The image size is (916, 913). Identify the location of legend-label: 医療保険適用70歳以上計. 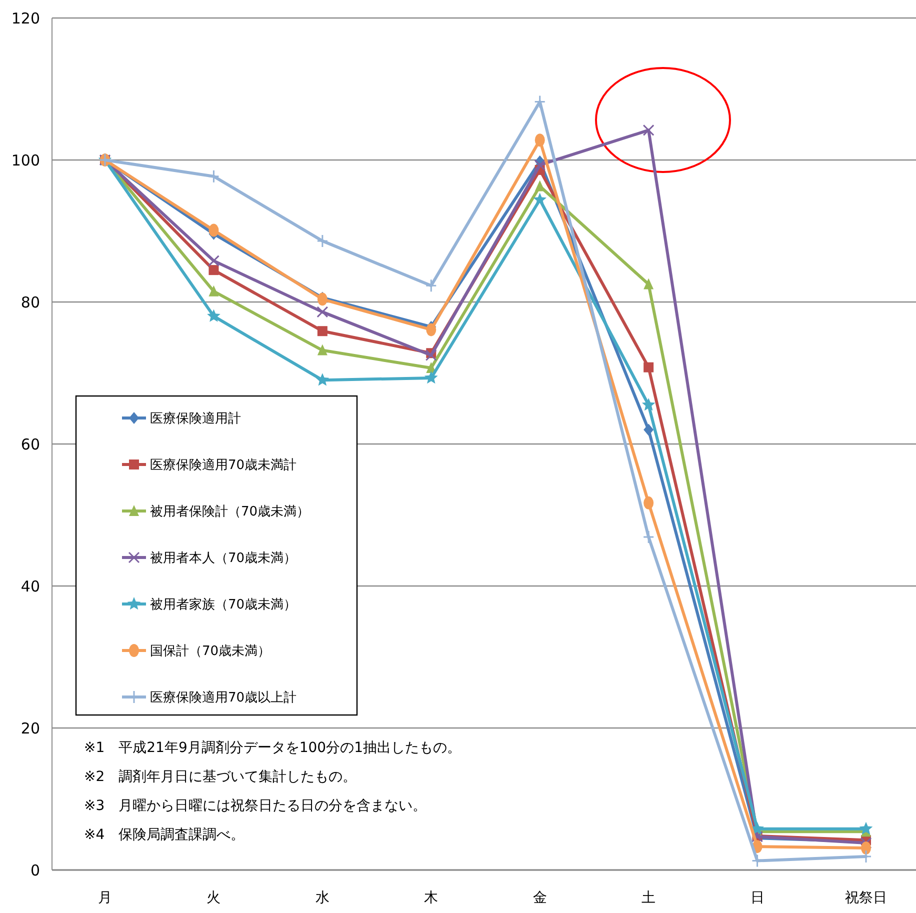
(223, 698).